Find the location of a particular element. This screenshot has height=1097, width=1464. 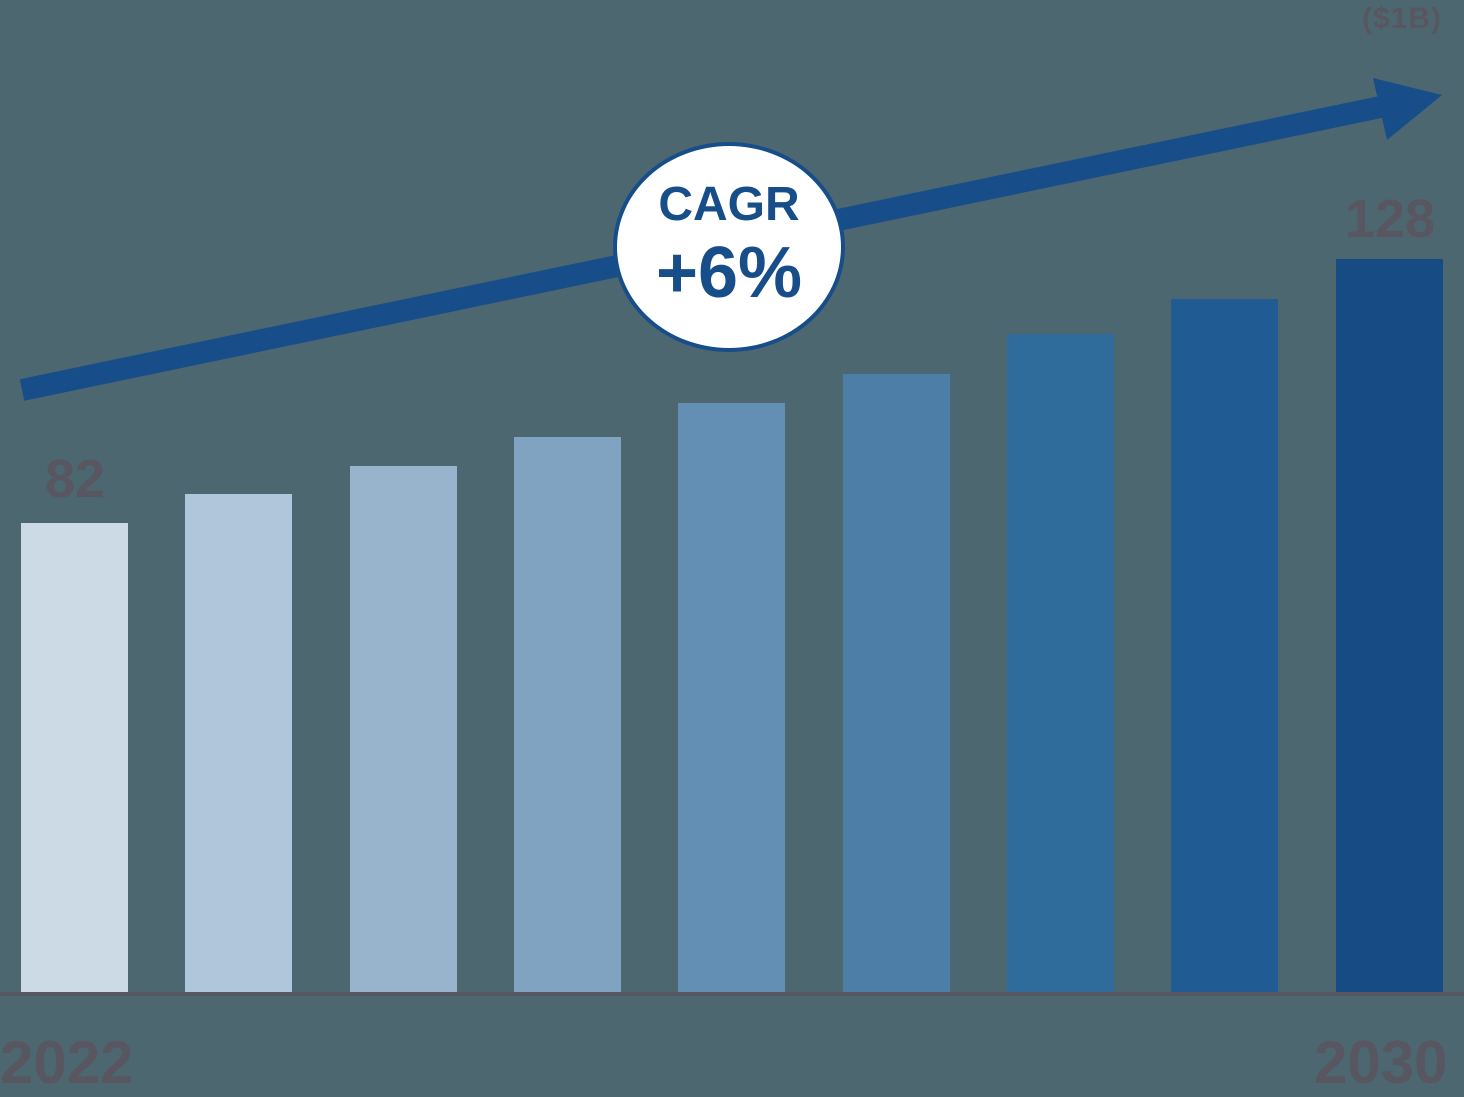

bar-2029 is located at coordinates (1224, 646).